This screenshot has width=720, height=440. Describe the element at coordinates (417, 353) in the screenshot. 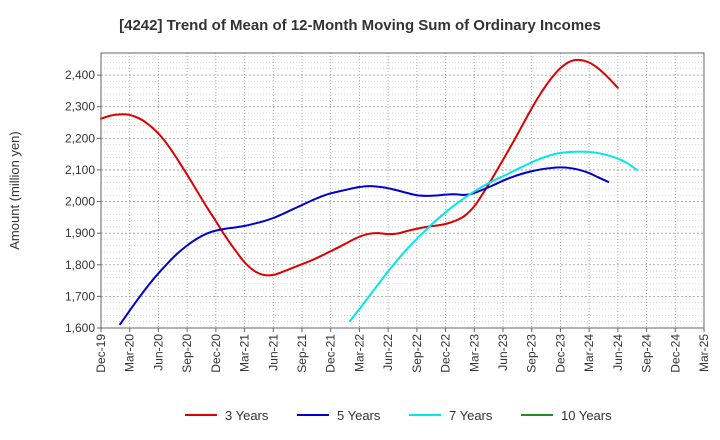

I see `x-tick-label: Sep-22` at that location.